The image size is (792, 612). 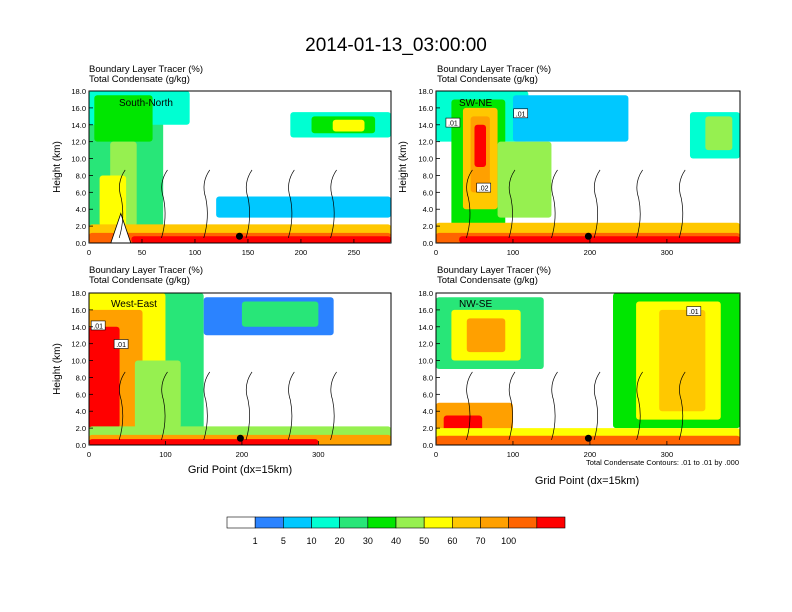 What do you see at coordinates (452, 541) in the screenshot?
I see `colorbar-label: 60` at bounding box center [452, 541].